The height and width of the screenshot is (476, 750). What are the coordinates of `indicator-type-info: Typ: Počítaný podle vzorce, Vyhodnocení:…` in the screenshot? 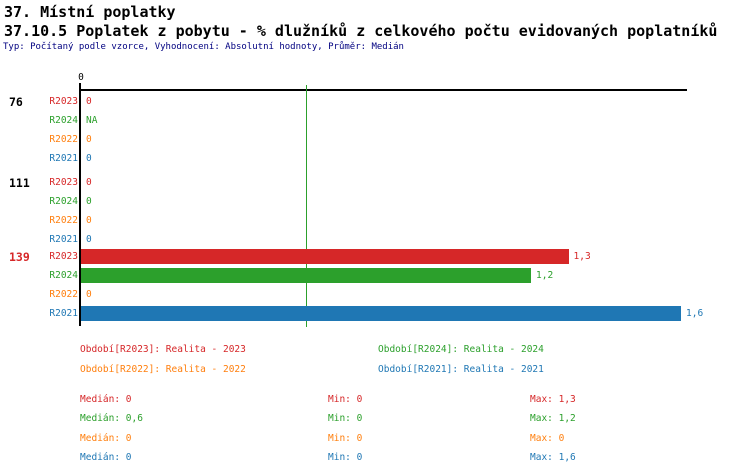 It's located at (203, 47).